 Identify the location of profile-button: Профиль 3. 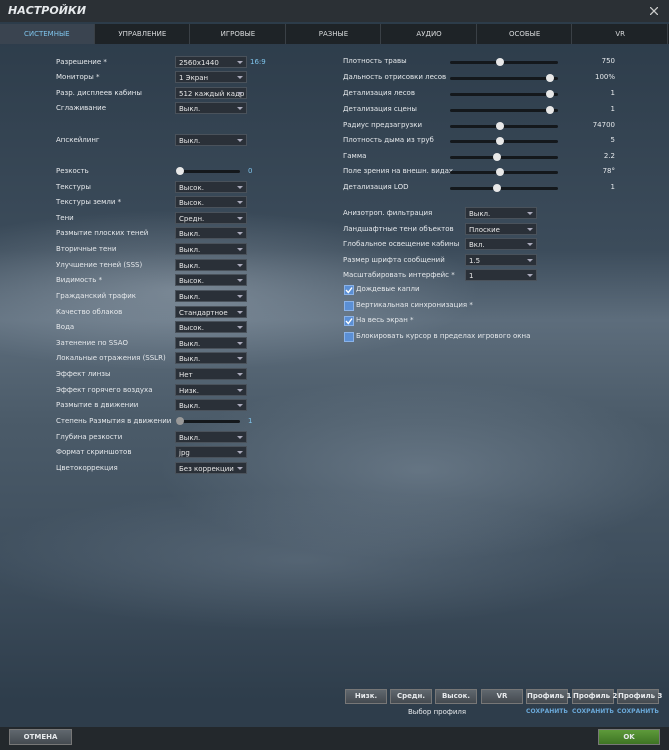
(639, 696).